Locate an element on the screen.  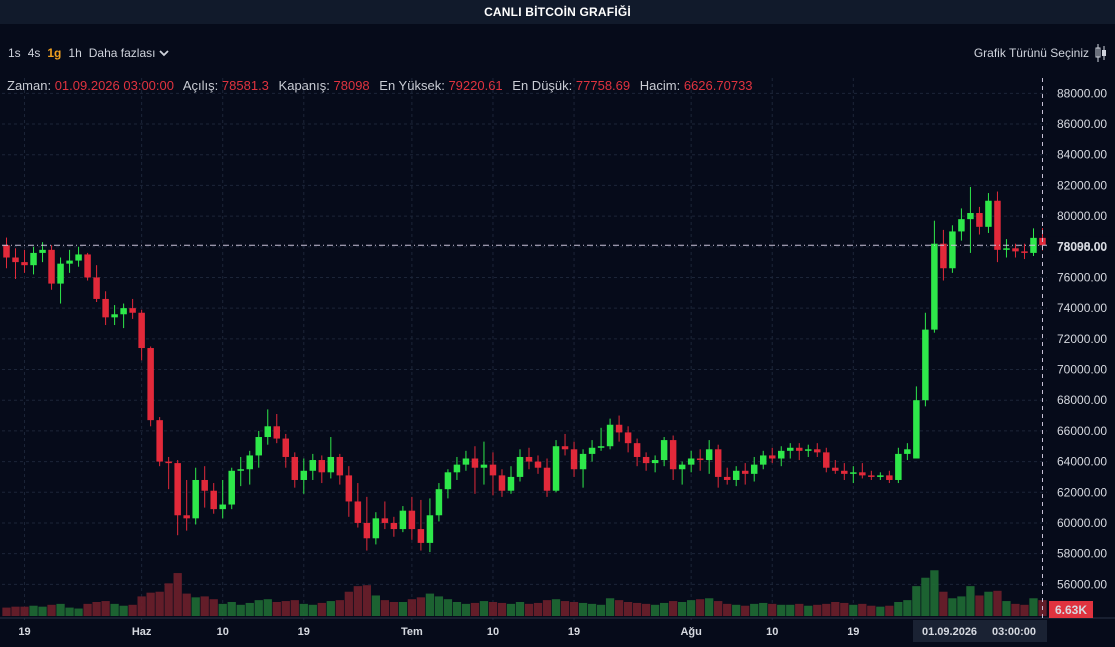
price-tick-label: 80000.00 is located at coordinates (1082, 216).